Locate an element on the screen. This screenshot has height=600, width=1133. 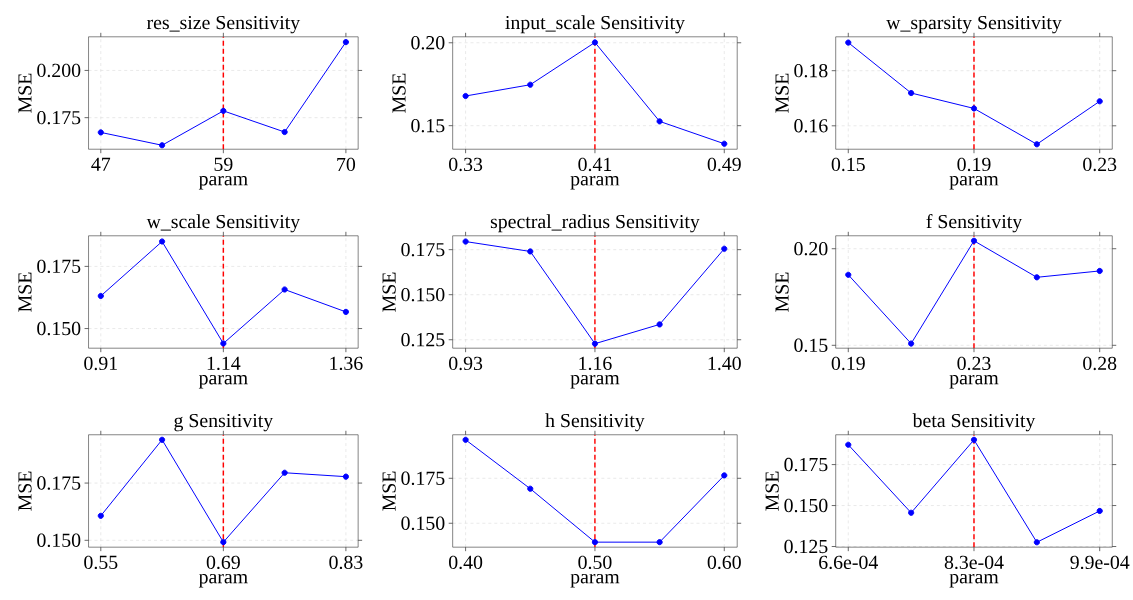
x-tick-label: 0.91 is located at coordinates (100, 363).